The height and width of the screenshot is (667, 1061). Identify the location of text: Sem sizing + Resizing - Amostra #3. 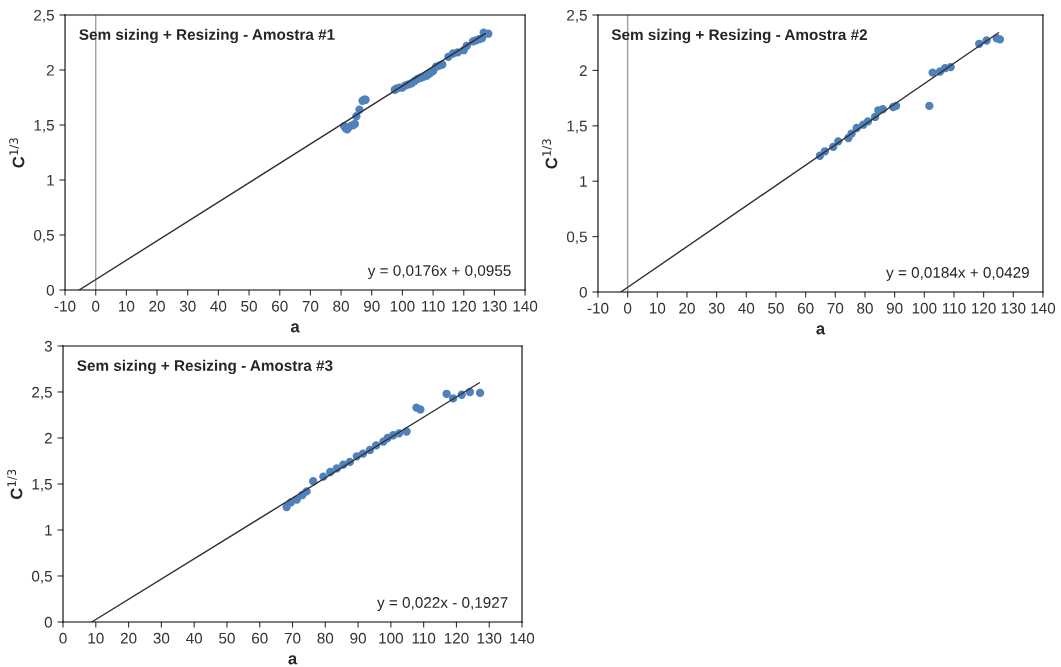
(205, 367).